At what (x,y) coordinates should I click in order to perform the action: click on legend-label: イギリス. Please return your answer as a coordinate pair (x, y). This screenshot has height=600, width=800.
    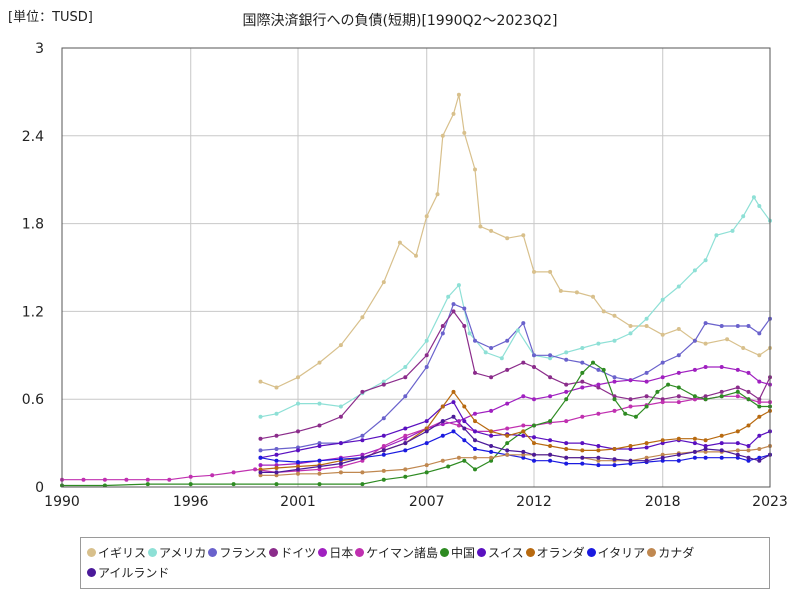
    Looking at the image, I should click on (122, 552).